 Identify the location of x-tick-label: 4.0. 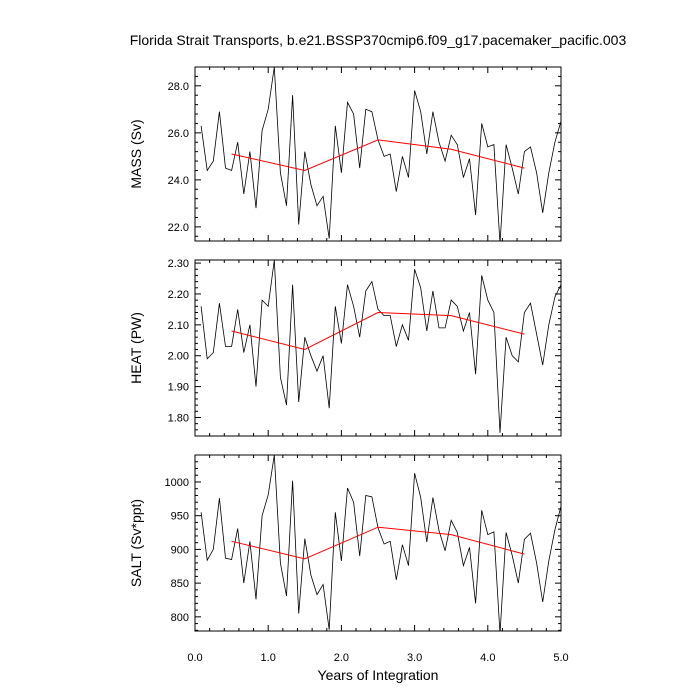
(487, 658).